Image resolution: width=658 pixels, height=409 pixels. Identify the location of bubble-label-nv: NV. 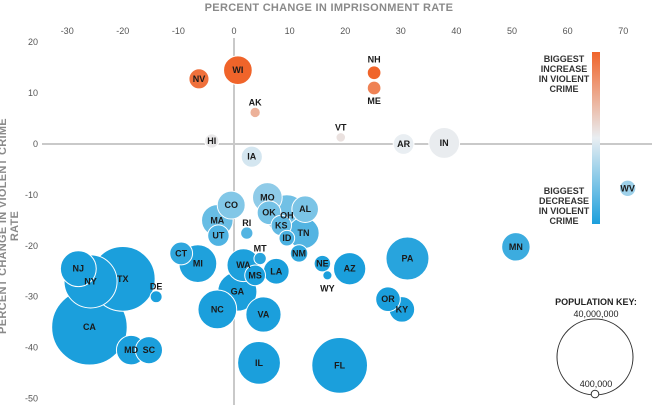
(199, 79).